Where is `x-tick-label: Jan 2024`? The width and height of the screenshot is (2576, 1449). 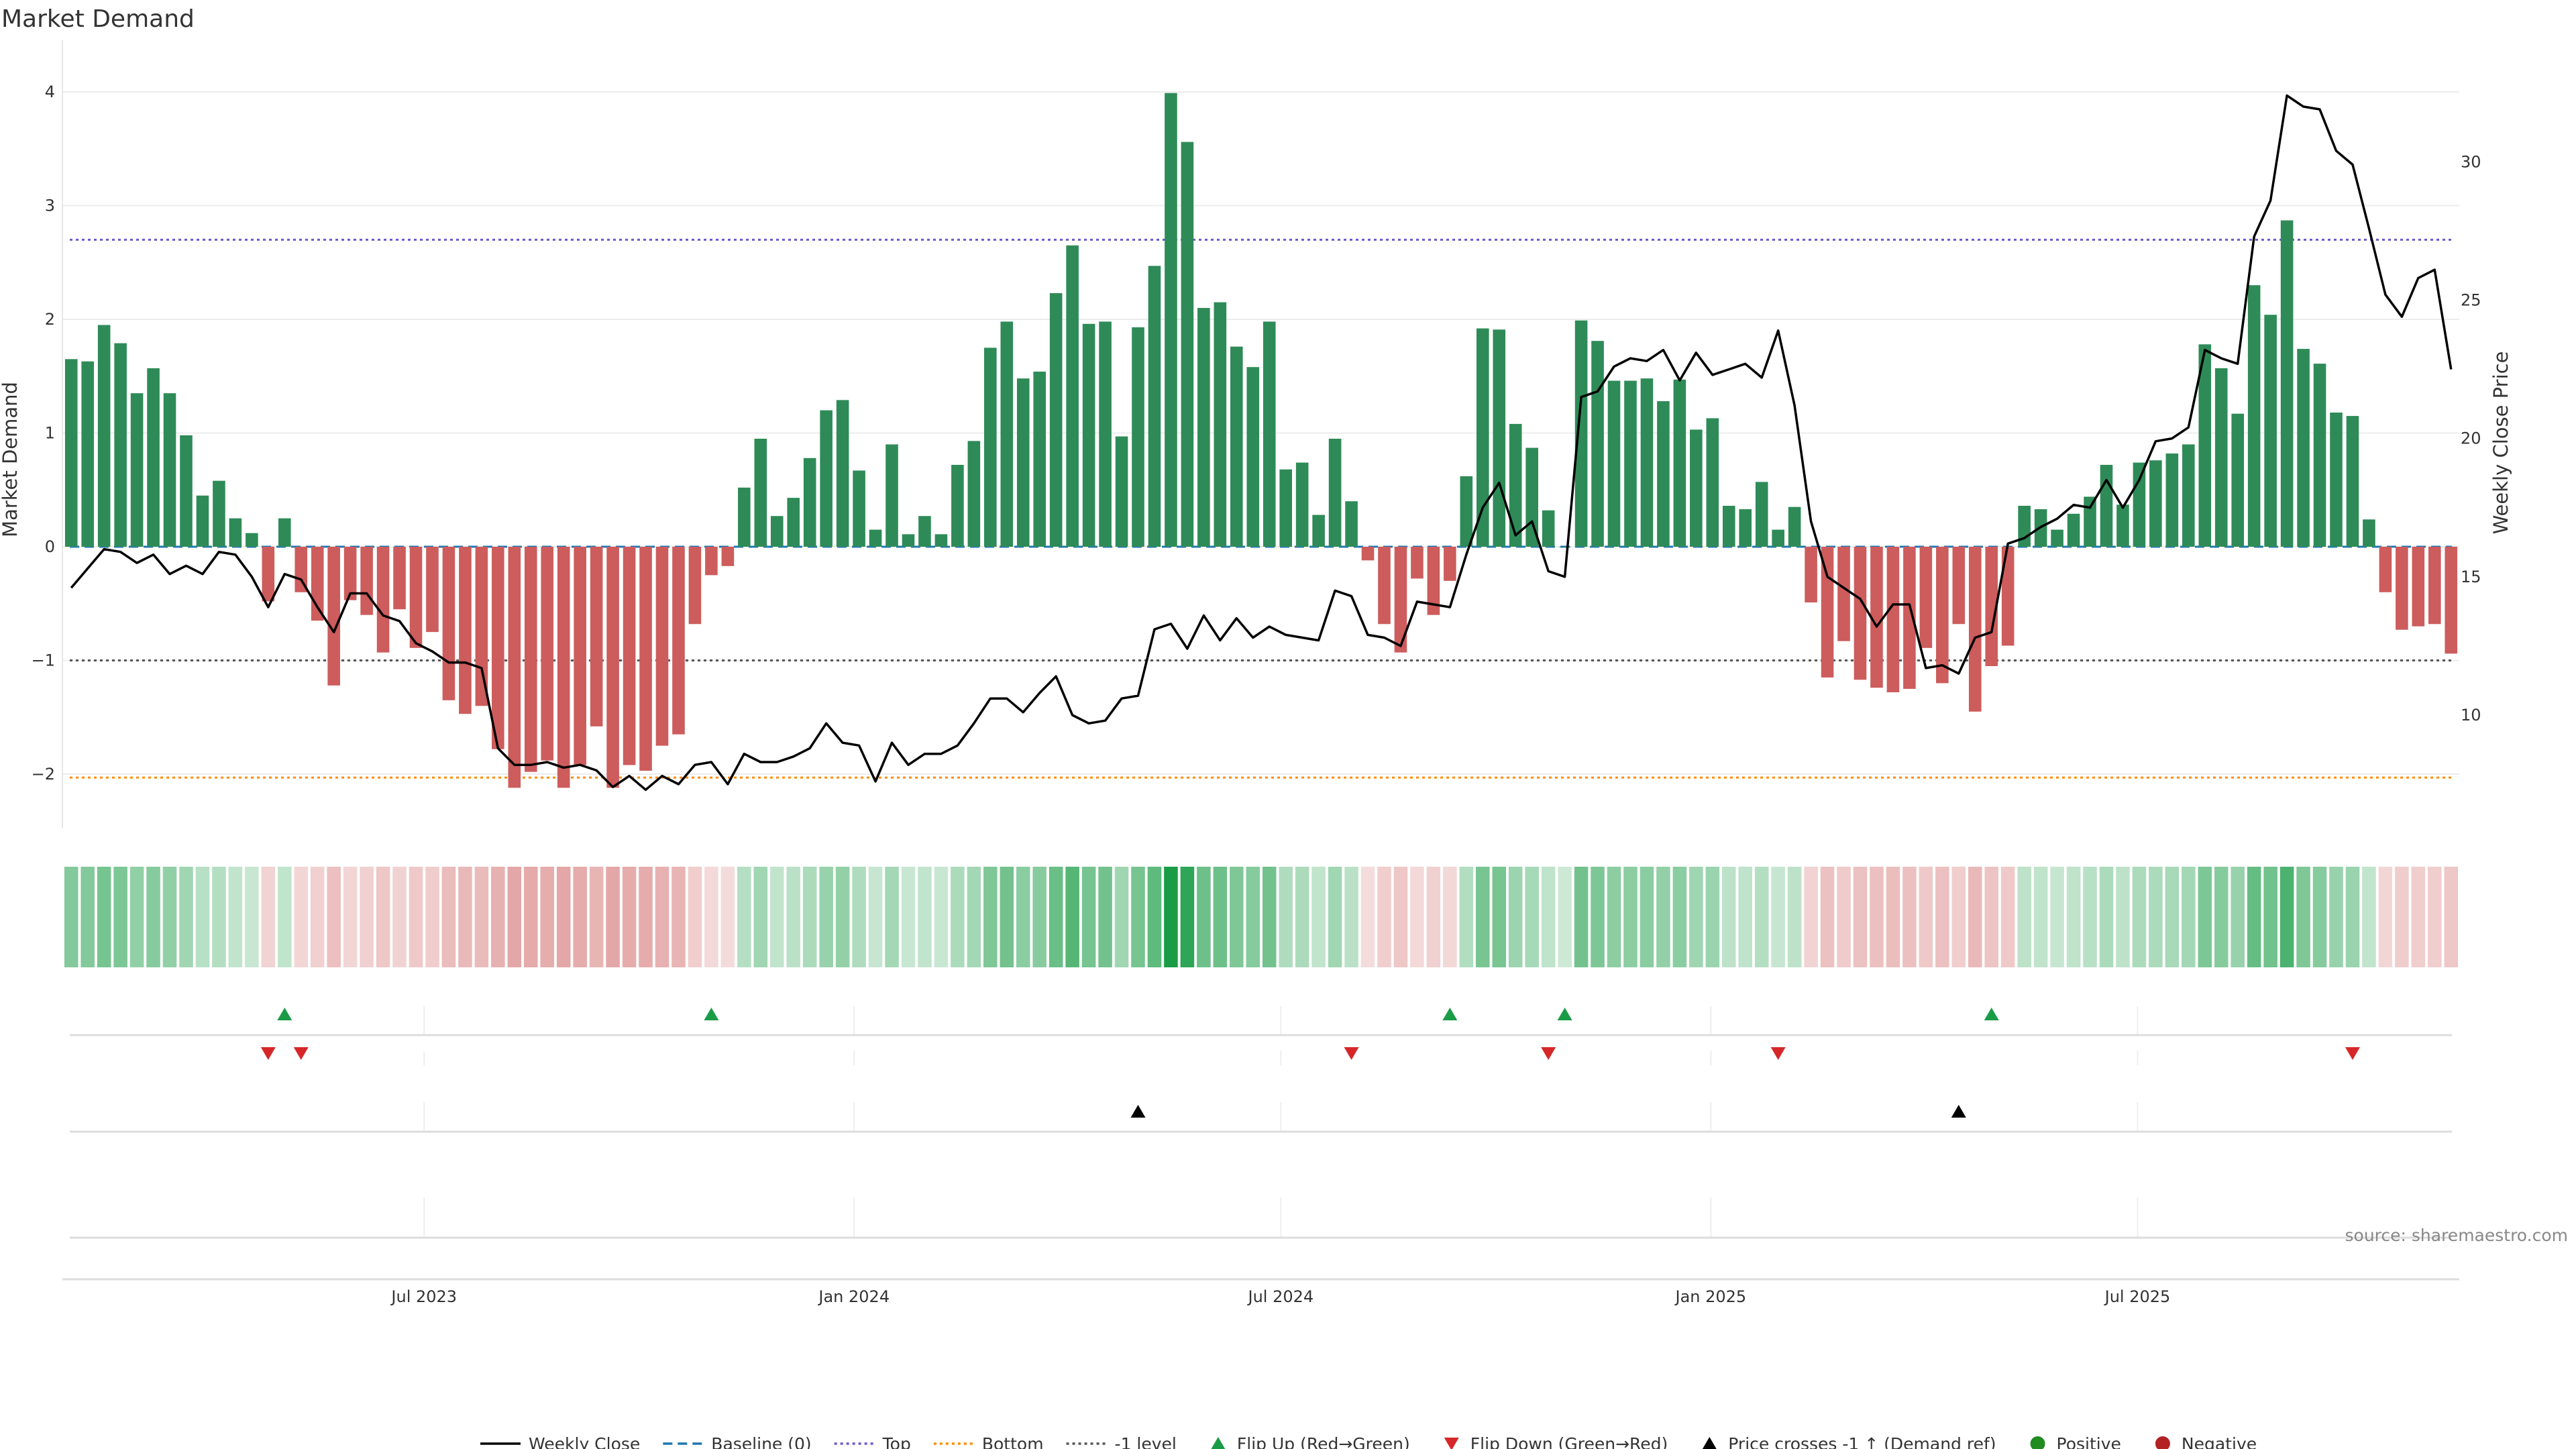
x-tick-label: Jan 2024 is located at coordinates (853, 1296).